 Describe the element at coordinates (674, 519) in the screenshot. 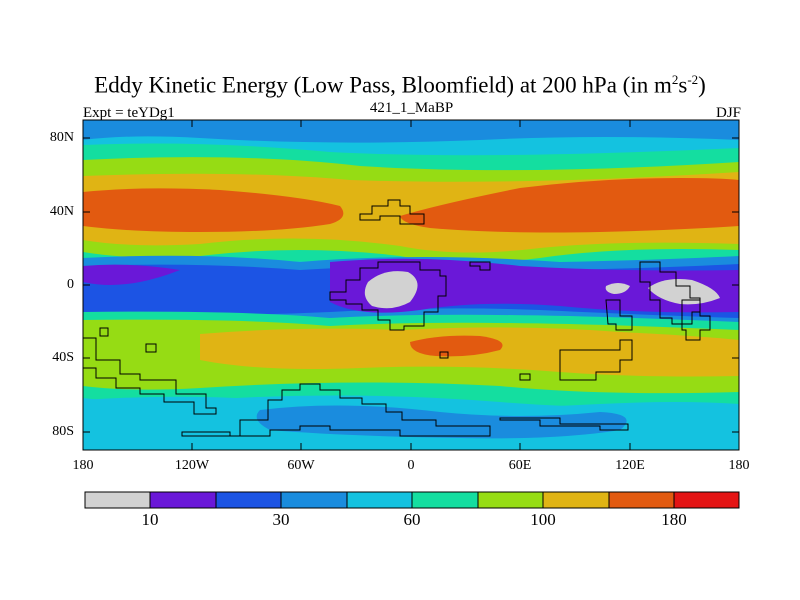

I see `colorbar-label: 180` at that location.